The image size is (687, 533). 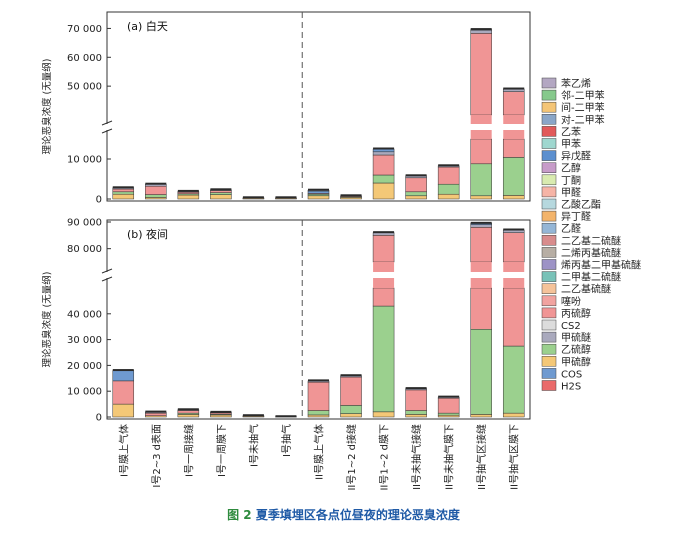 I want to click on bar-segment-8-2-lower, so click(x=383, y=165).